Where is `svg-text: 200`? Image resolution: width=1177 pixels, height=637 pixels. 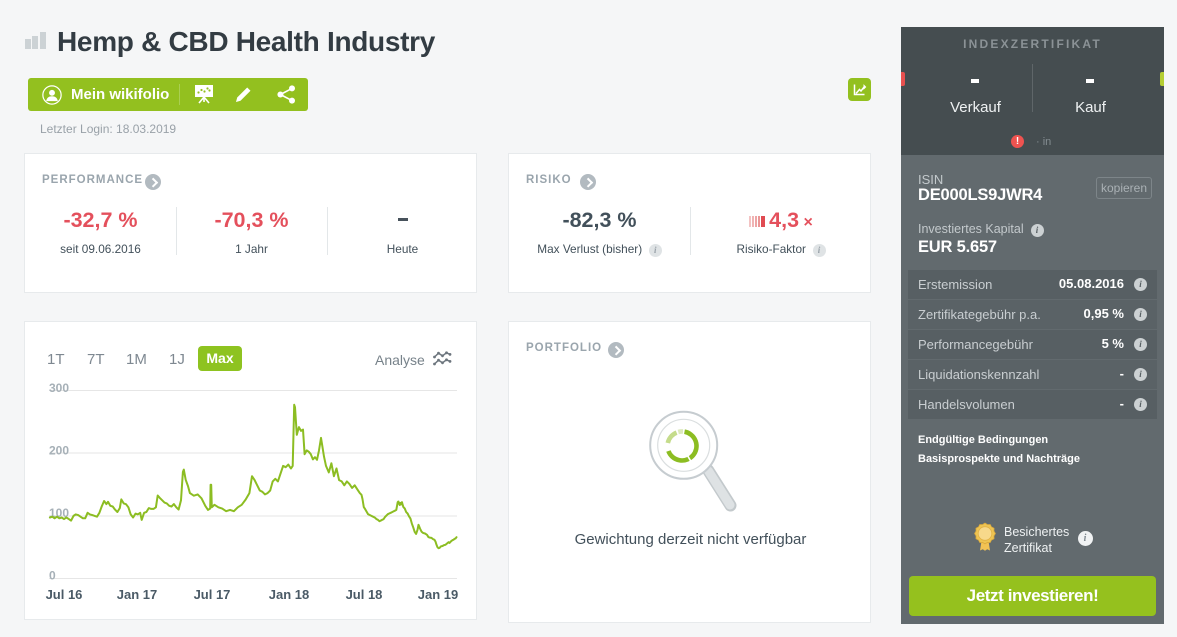
svg-text: 200 is located at coordinates (59, 451).